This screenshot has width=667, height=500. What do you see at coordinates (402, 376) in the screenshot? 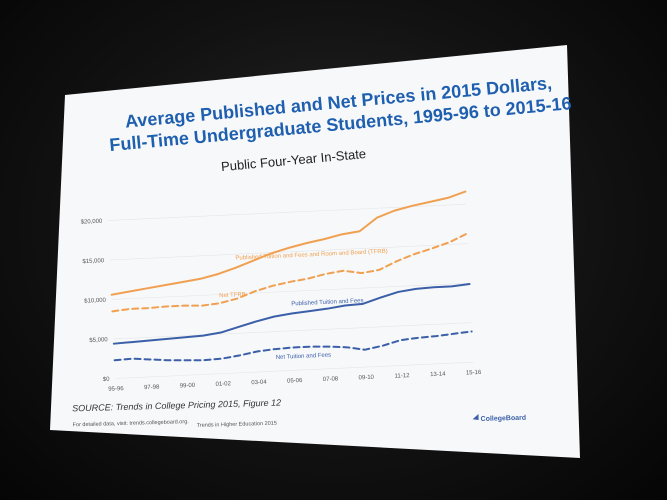
I see `x-tick-label: 11-12` at bounding box center [402, 376].